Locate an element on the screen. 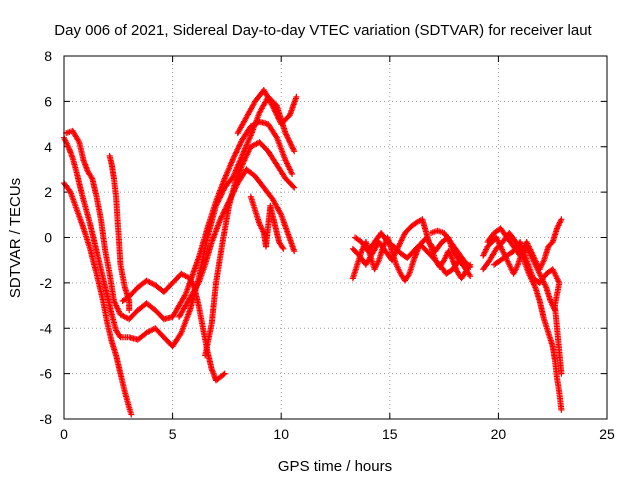 The image size is (640, 480). y-tick-label: -2 is located at coordinates (46, 283).